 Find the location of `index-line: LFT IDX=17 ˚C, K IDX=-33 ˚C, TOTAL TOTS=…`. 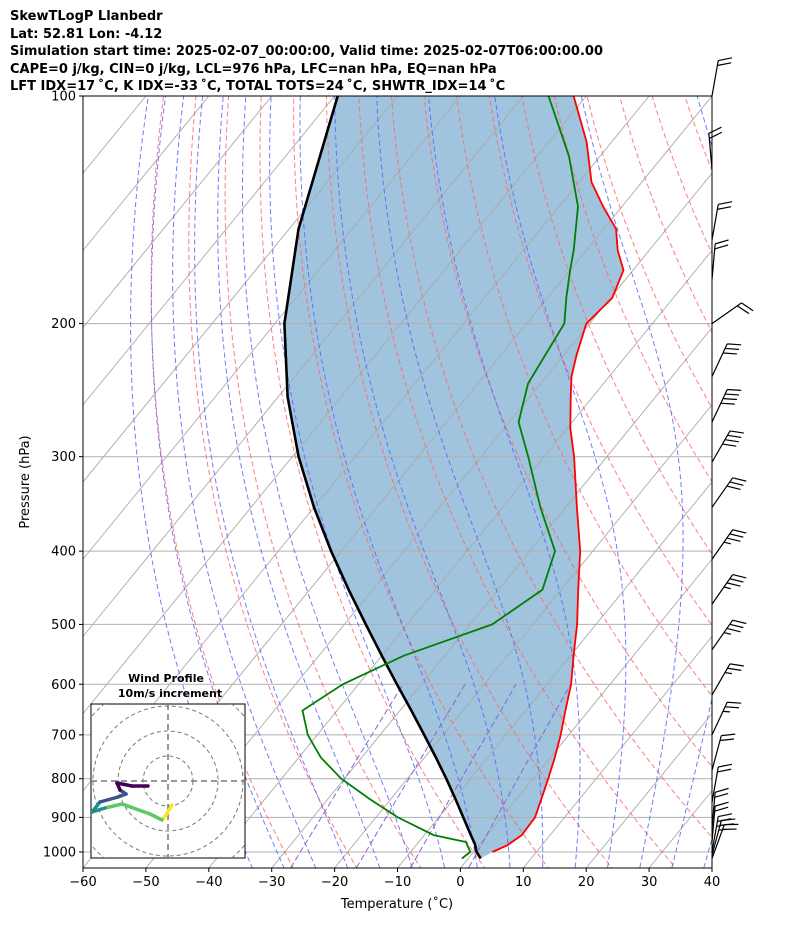

index-line: LFT IDX=17 ˚C, K IDX=-33 ˚C, TOTAL TOTS=… is located at coordinates (258, 86).